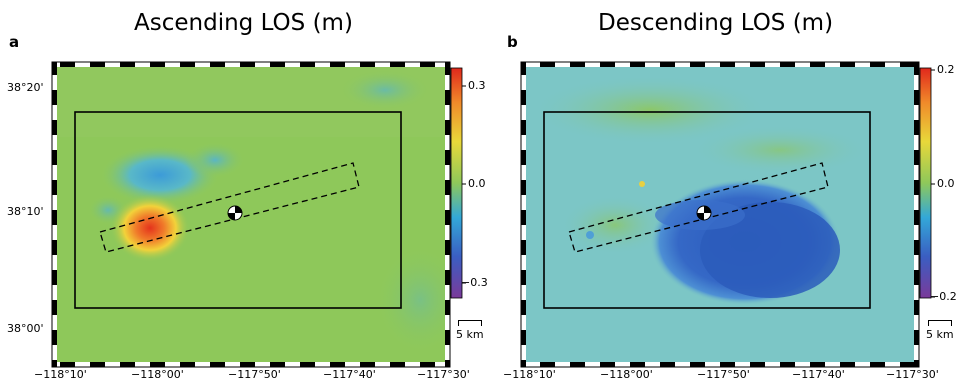 The image size is (975, 382). Describe the element at coordinates (818, 374) in the screenshot. I see `panel-b-xtick-4: −117°40'` at that location.